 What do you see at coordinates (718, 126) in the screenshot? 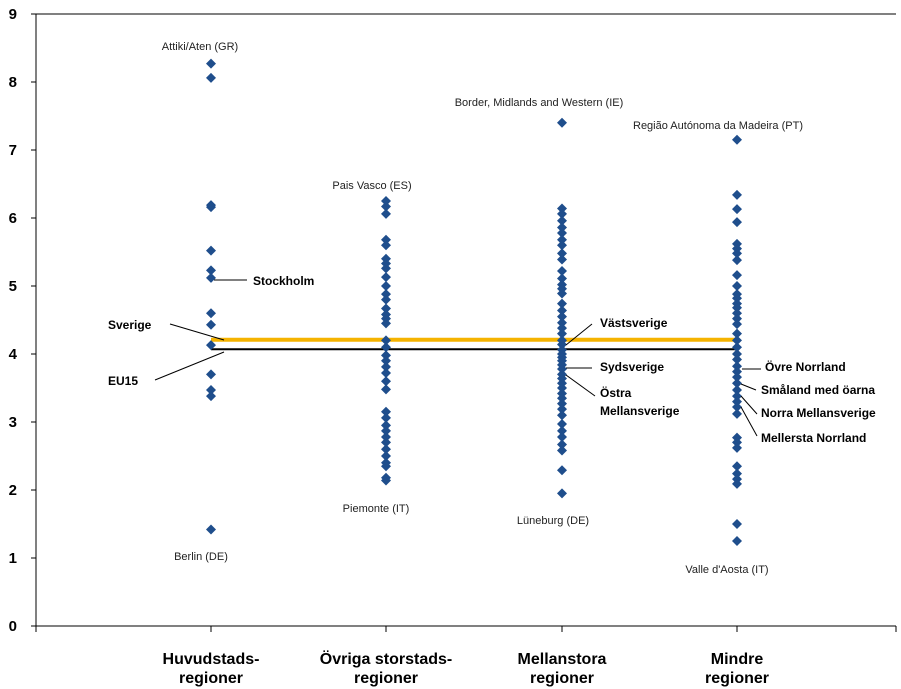
I see `annotation-label: Região Autónoma da Madeira (PT)` at bounding box center [718, 126].